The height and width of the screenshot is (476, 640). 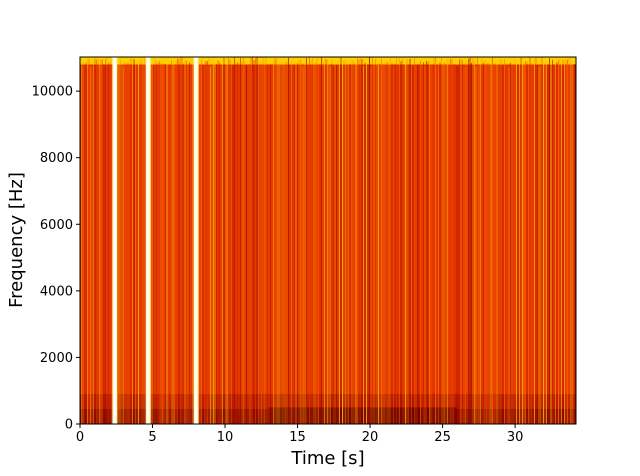 I want to click on y-tick-label: 6000, so click(x=56, y=225).